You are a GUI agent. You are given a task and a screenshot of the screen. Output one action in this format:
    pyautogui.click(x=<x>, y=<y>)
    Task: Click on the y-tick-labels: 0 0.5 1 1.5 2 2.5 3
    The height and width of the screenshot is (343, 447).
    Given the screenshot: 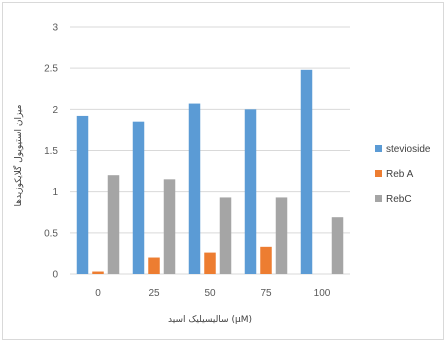 What is the action you would take?
    pyautogui.click(x=51, y=152)
    